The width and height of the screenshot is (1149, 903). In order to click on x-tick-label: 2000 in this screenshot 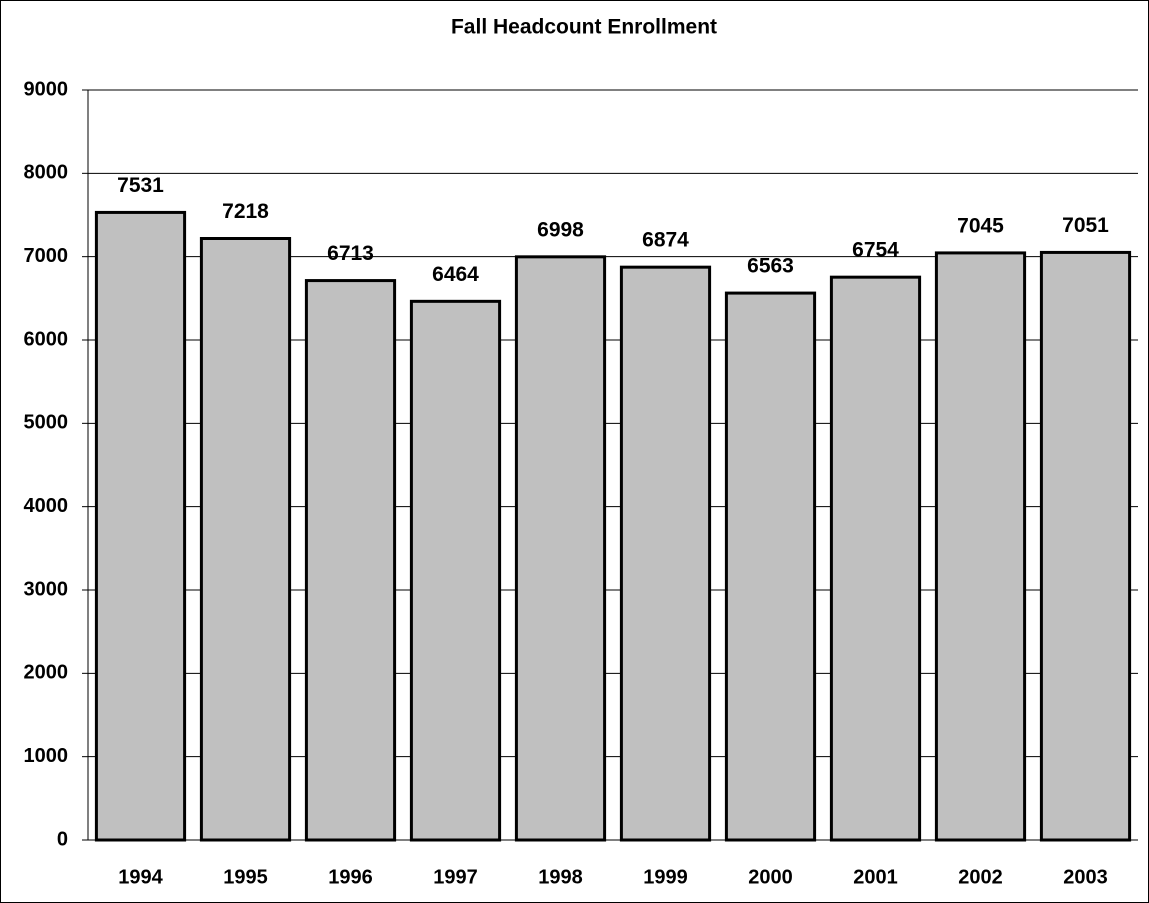, I will do `click(770, 877)`.